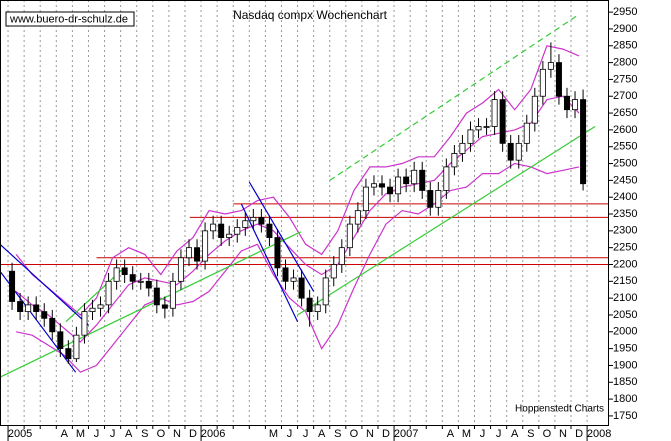 The width and height of the screenshot is (671, 441). I want to click on y-tick-label: 1750, so click(625, 416).